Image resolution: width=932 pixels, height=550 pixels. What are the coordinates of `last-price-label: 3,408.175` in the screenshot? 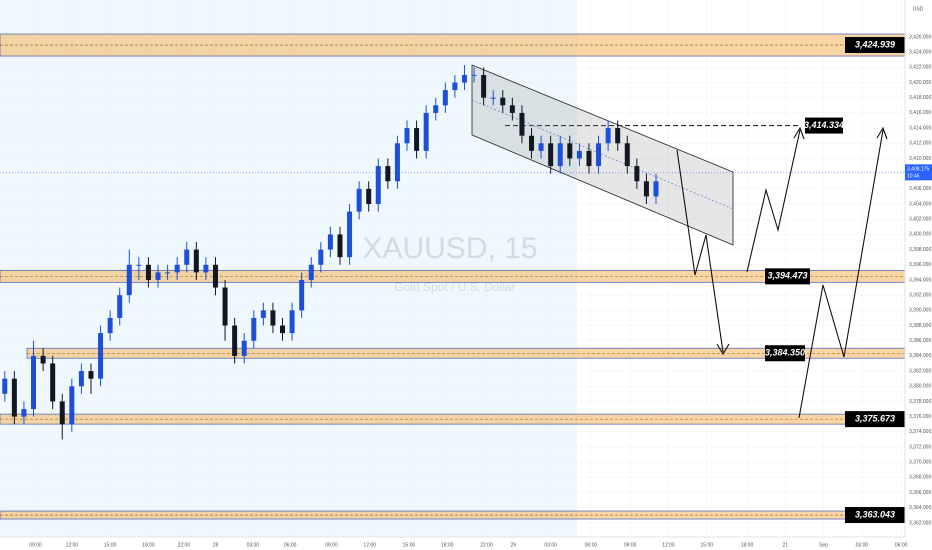 It's located at (918, 170).